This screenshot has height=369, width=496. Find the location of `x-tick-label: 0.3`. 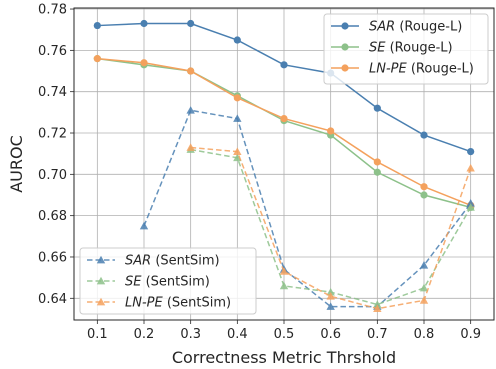

x-tick-label: 0.3 is located at coordinates (190, 334).